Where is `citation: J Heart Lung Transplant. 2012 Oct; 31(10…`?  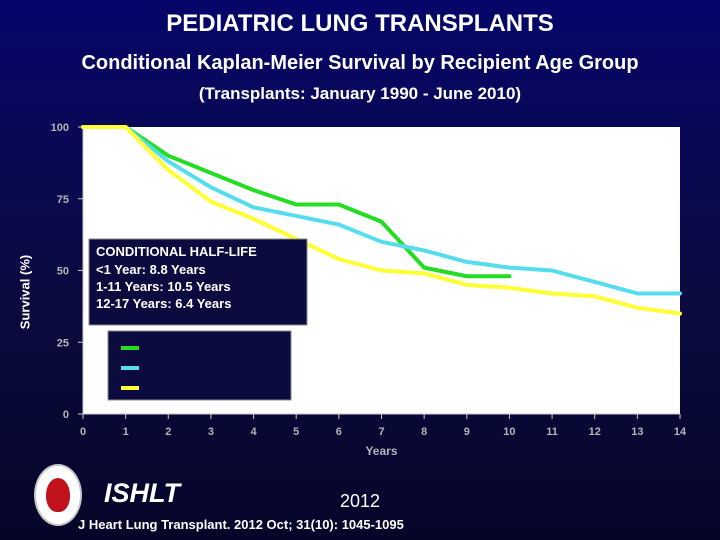
citation: J Heart Lung Transplant. 2012 Oct; 31(10… is located at coordinates (241, 524).